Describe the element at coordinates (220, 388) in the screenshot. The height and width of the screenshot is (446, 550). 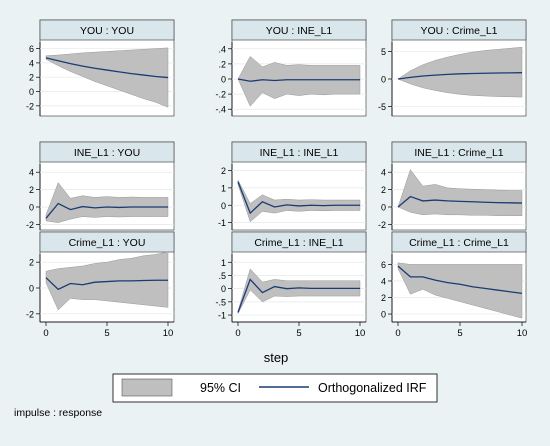
I see `legend-ci-label: 95% CI` at that location.